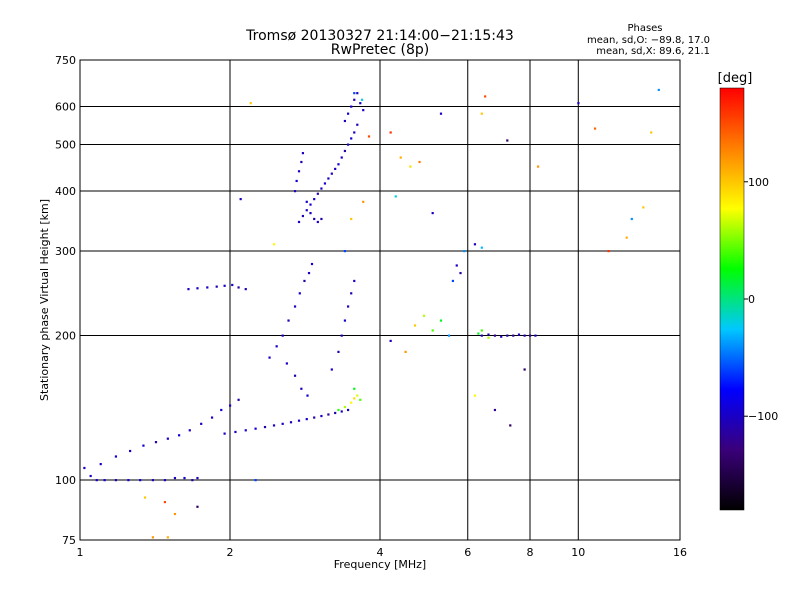 Image resolution: width=800 pixels, height=600 pixels. I want to click on phase-stats-x: mean, sd,X: 89.6, 21.1, so click(653, 51).